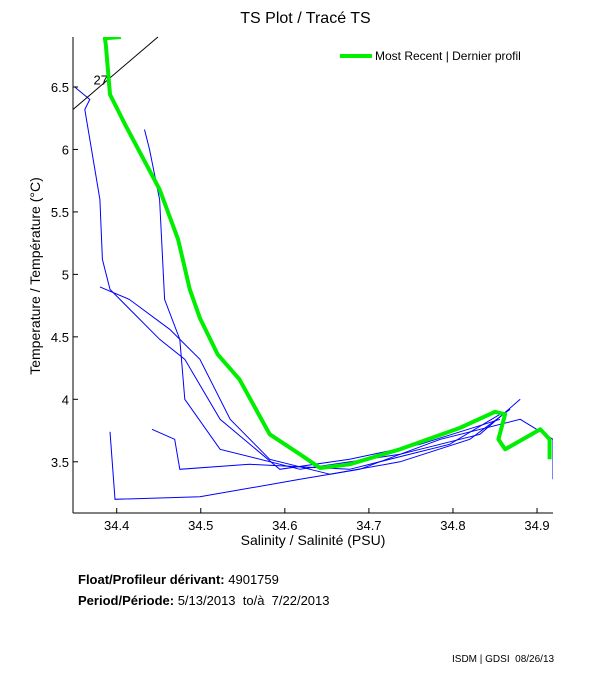  I want to click on x-tick-label: 34.7, so click(368, 525).